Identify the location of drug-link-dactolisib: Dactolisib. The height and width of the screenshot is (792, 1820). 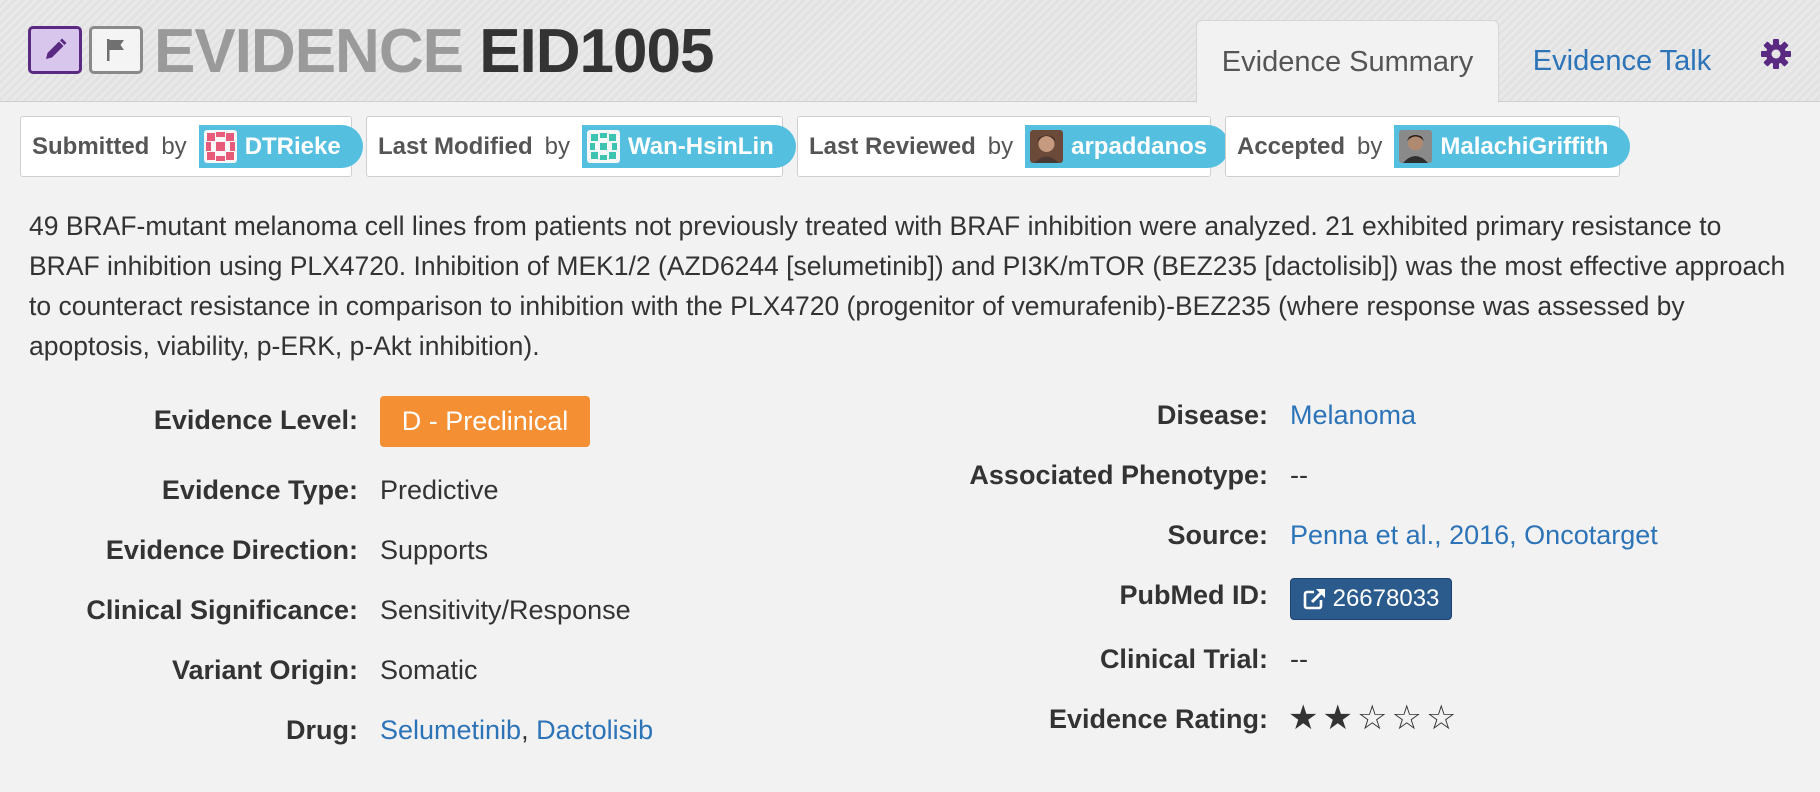
(595, 730).